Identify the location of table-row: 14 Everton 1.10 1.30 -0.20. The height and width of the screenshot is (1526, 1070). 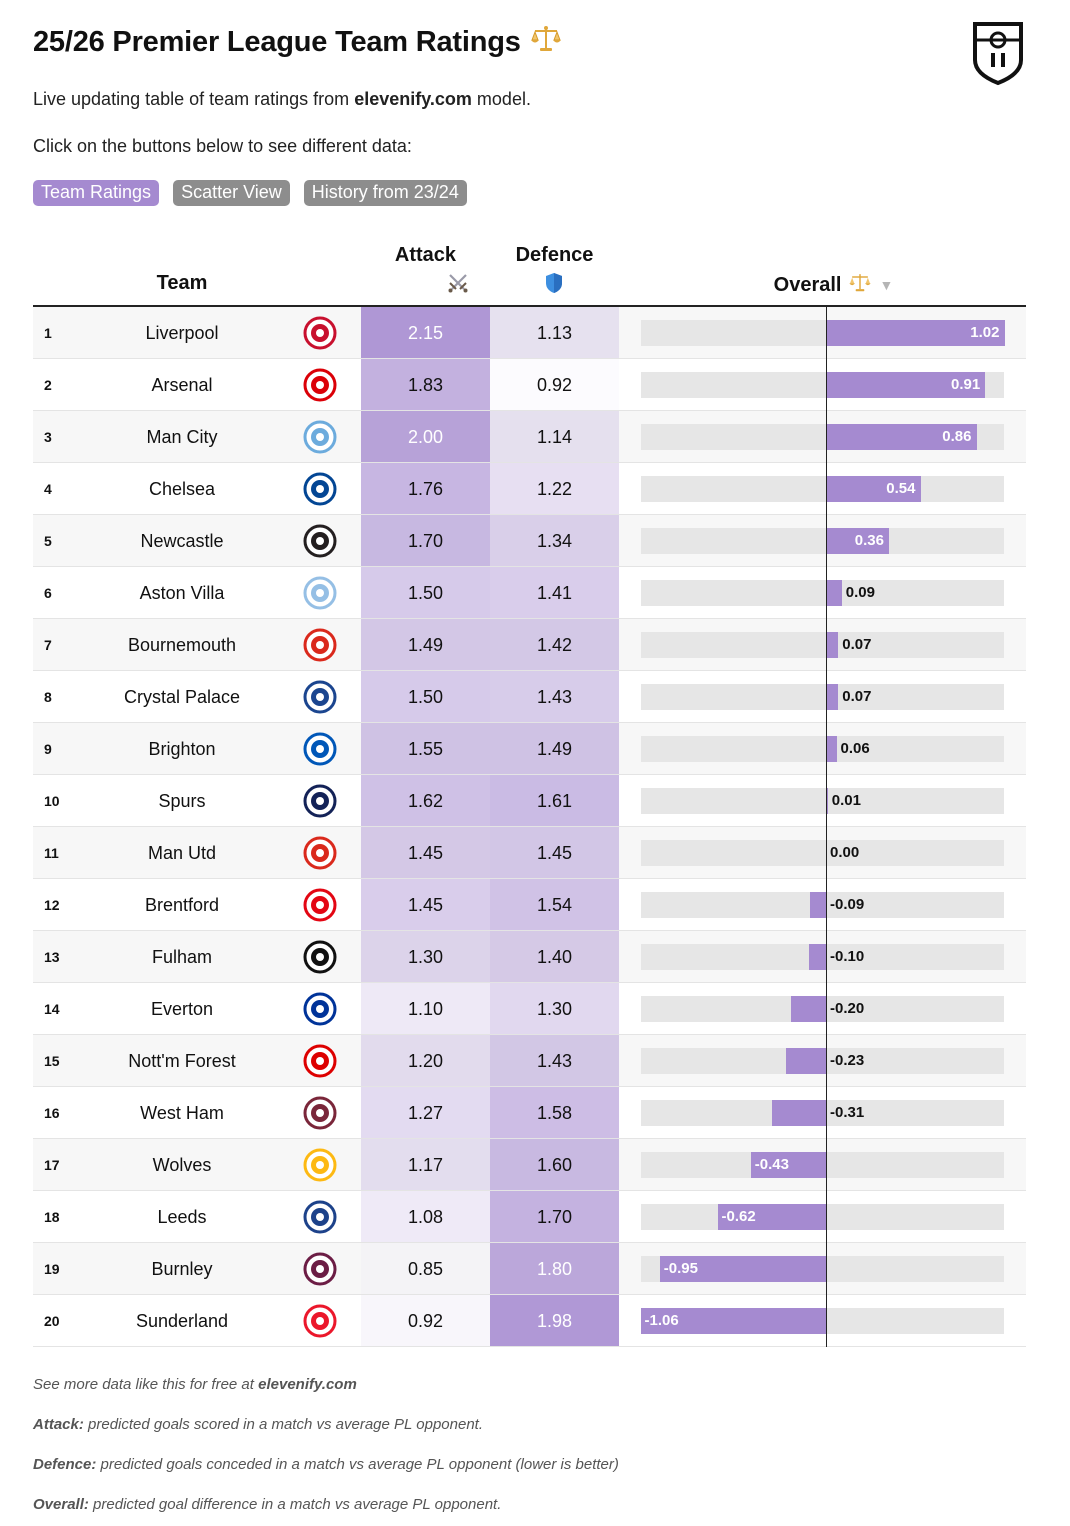
(529, 1009).